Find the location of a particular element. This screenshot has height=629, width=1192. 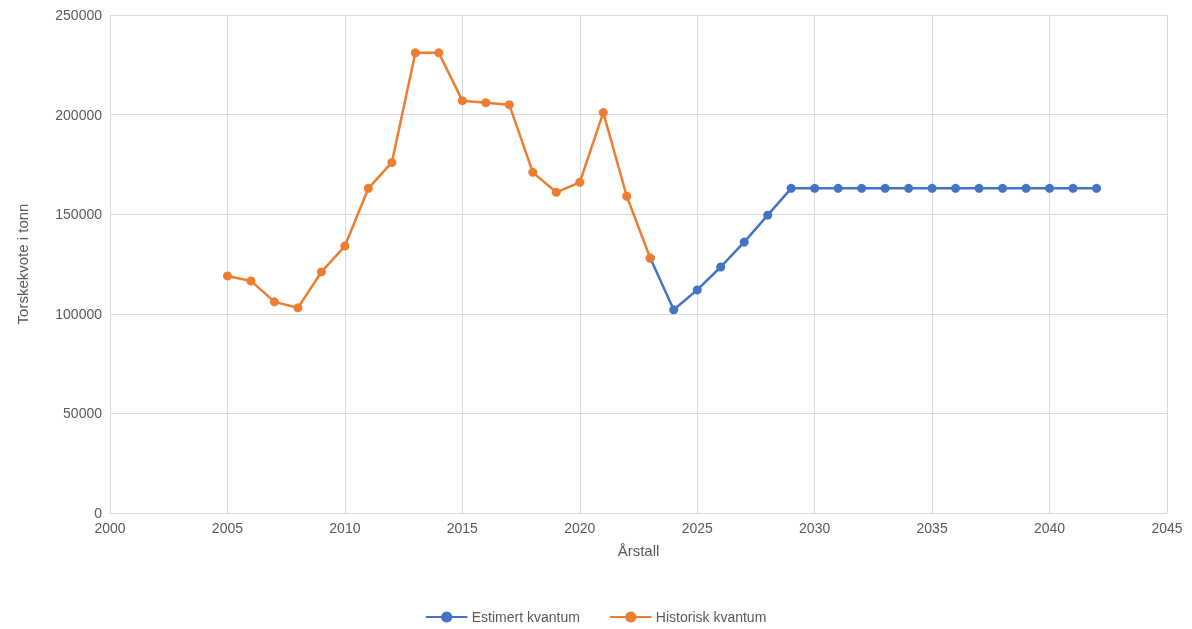

x-axis-title: Årstall is located at coordinates (638, 550).